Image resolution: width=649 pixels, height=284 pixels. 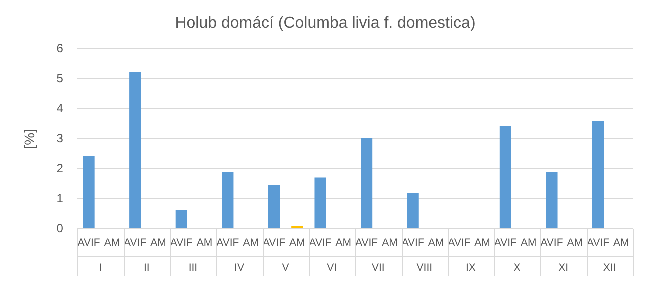 What do you see at coordinates (609, 268) in the screenshot?
I see `x-tick-label: XII` at bounding box center [609, 268].